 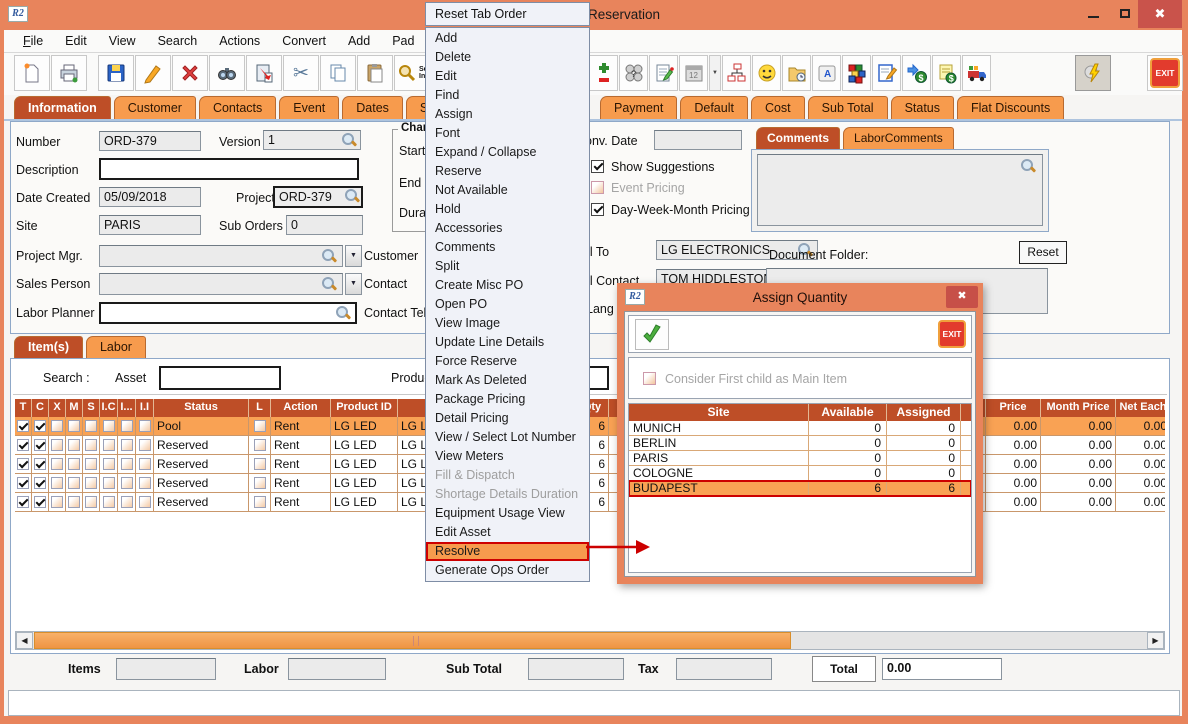 I want to click on context-menu-item: Equipment Usage View, so click(x=500, y=513).